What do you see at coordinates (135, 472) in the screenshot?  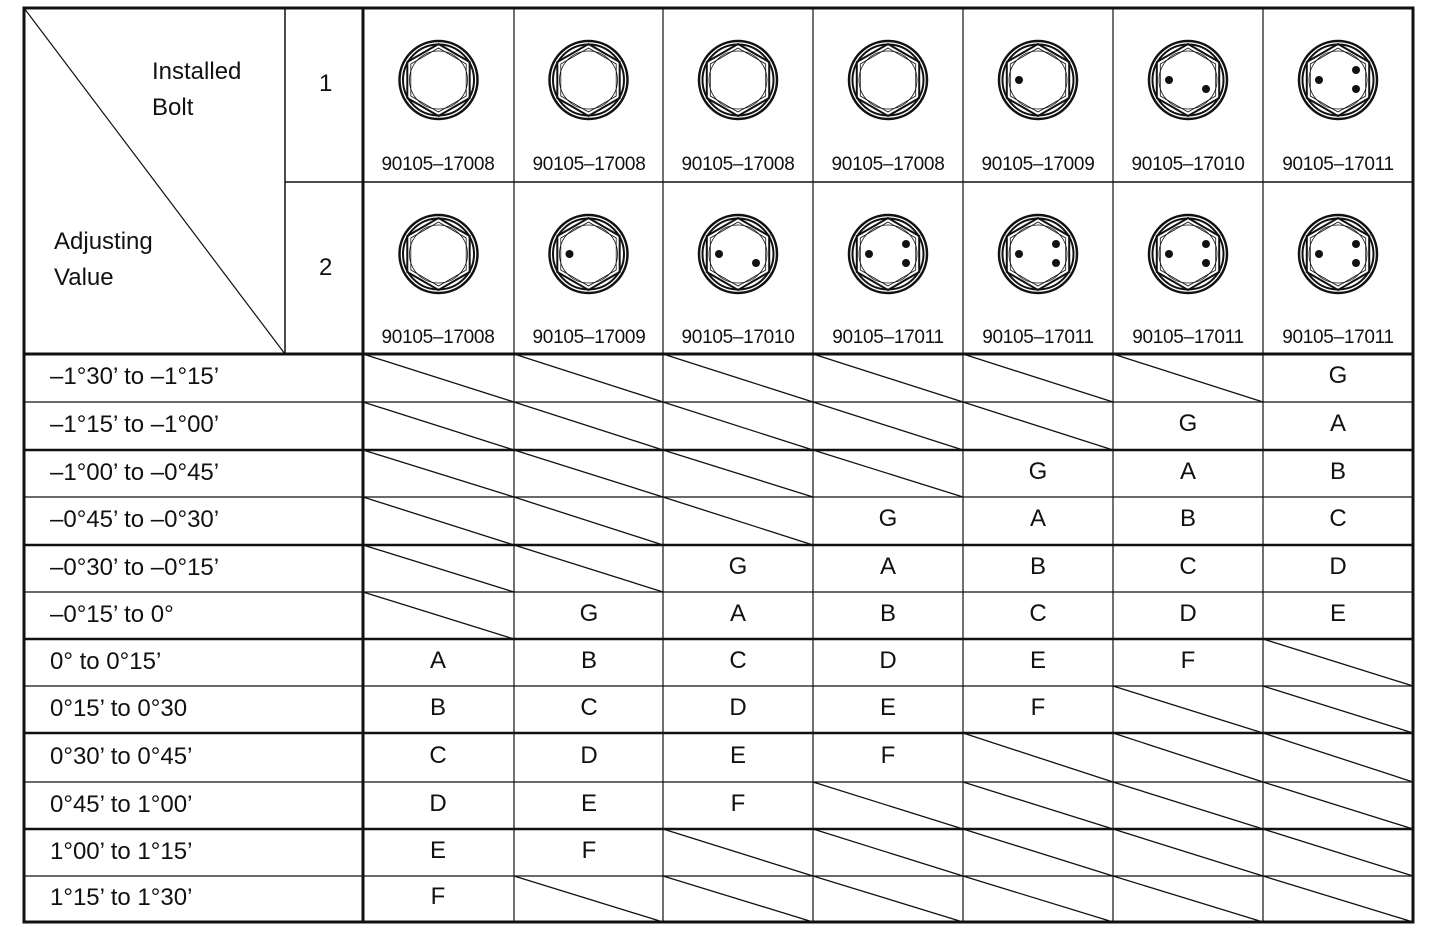 I see `adjusting-value-range: –1°00’ to –0°45’` at bounding box center [135, 472].